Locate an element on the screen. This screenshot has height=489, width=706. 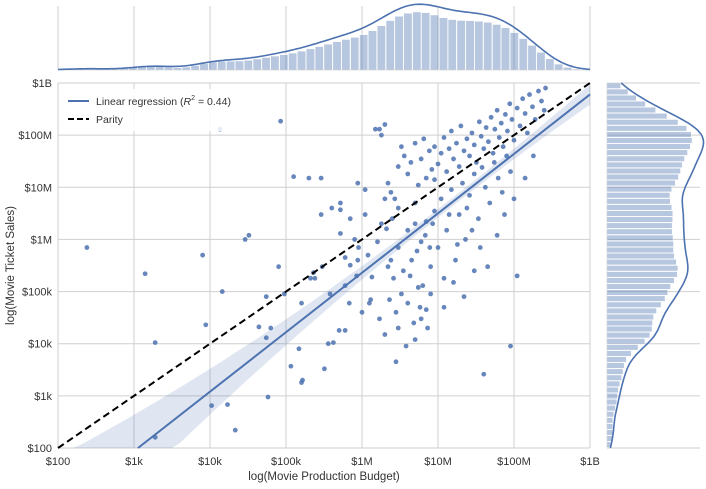
legend-regression-sup: 2 is located at coordinates (193, 98).